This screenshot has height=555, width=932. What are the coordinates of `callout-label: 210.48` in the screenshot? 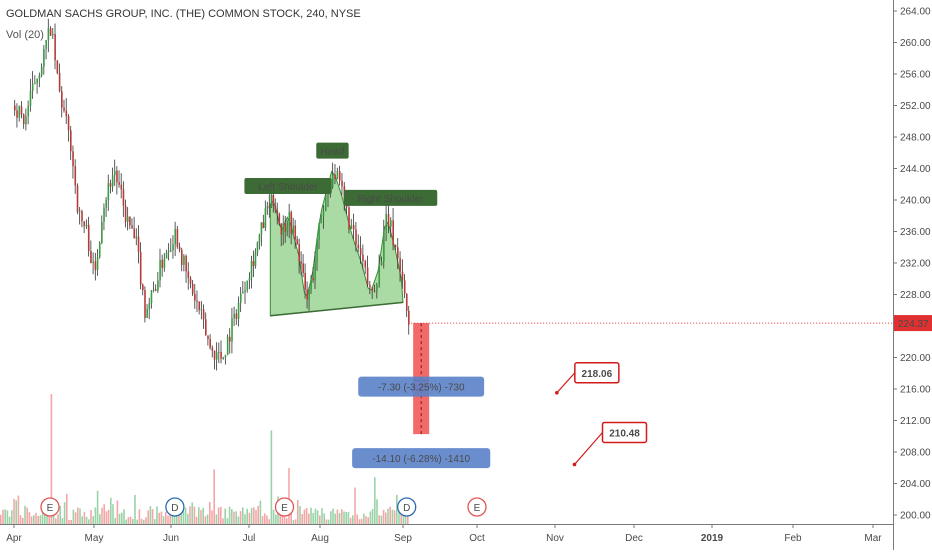 It's located at (624, 433).